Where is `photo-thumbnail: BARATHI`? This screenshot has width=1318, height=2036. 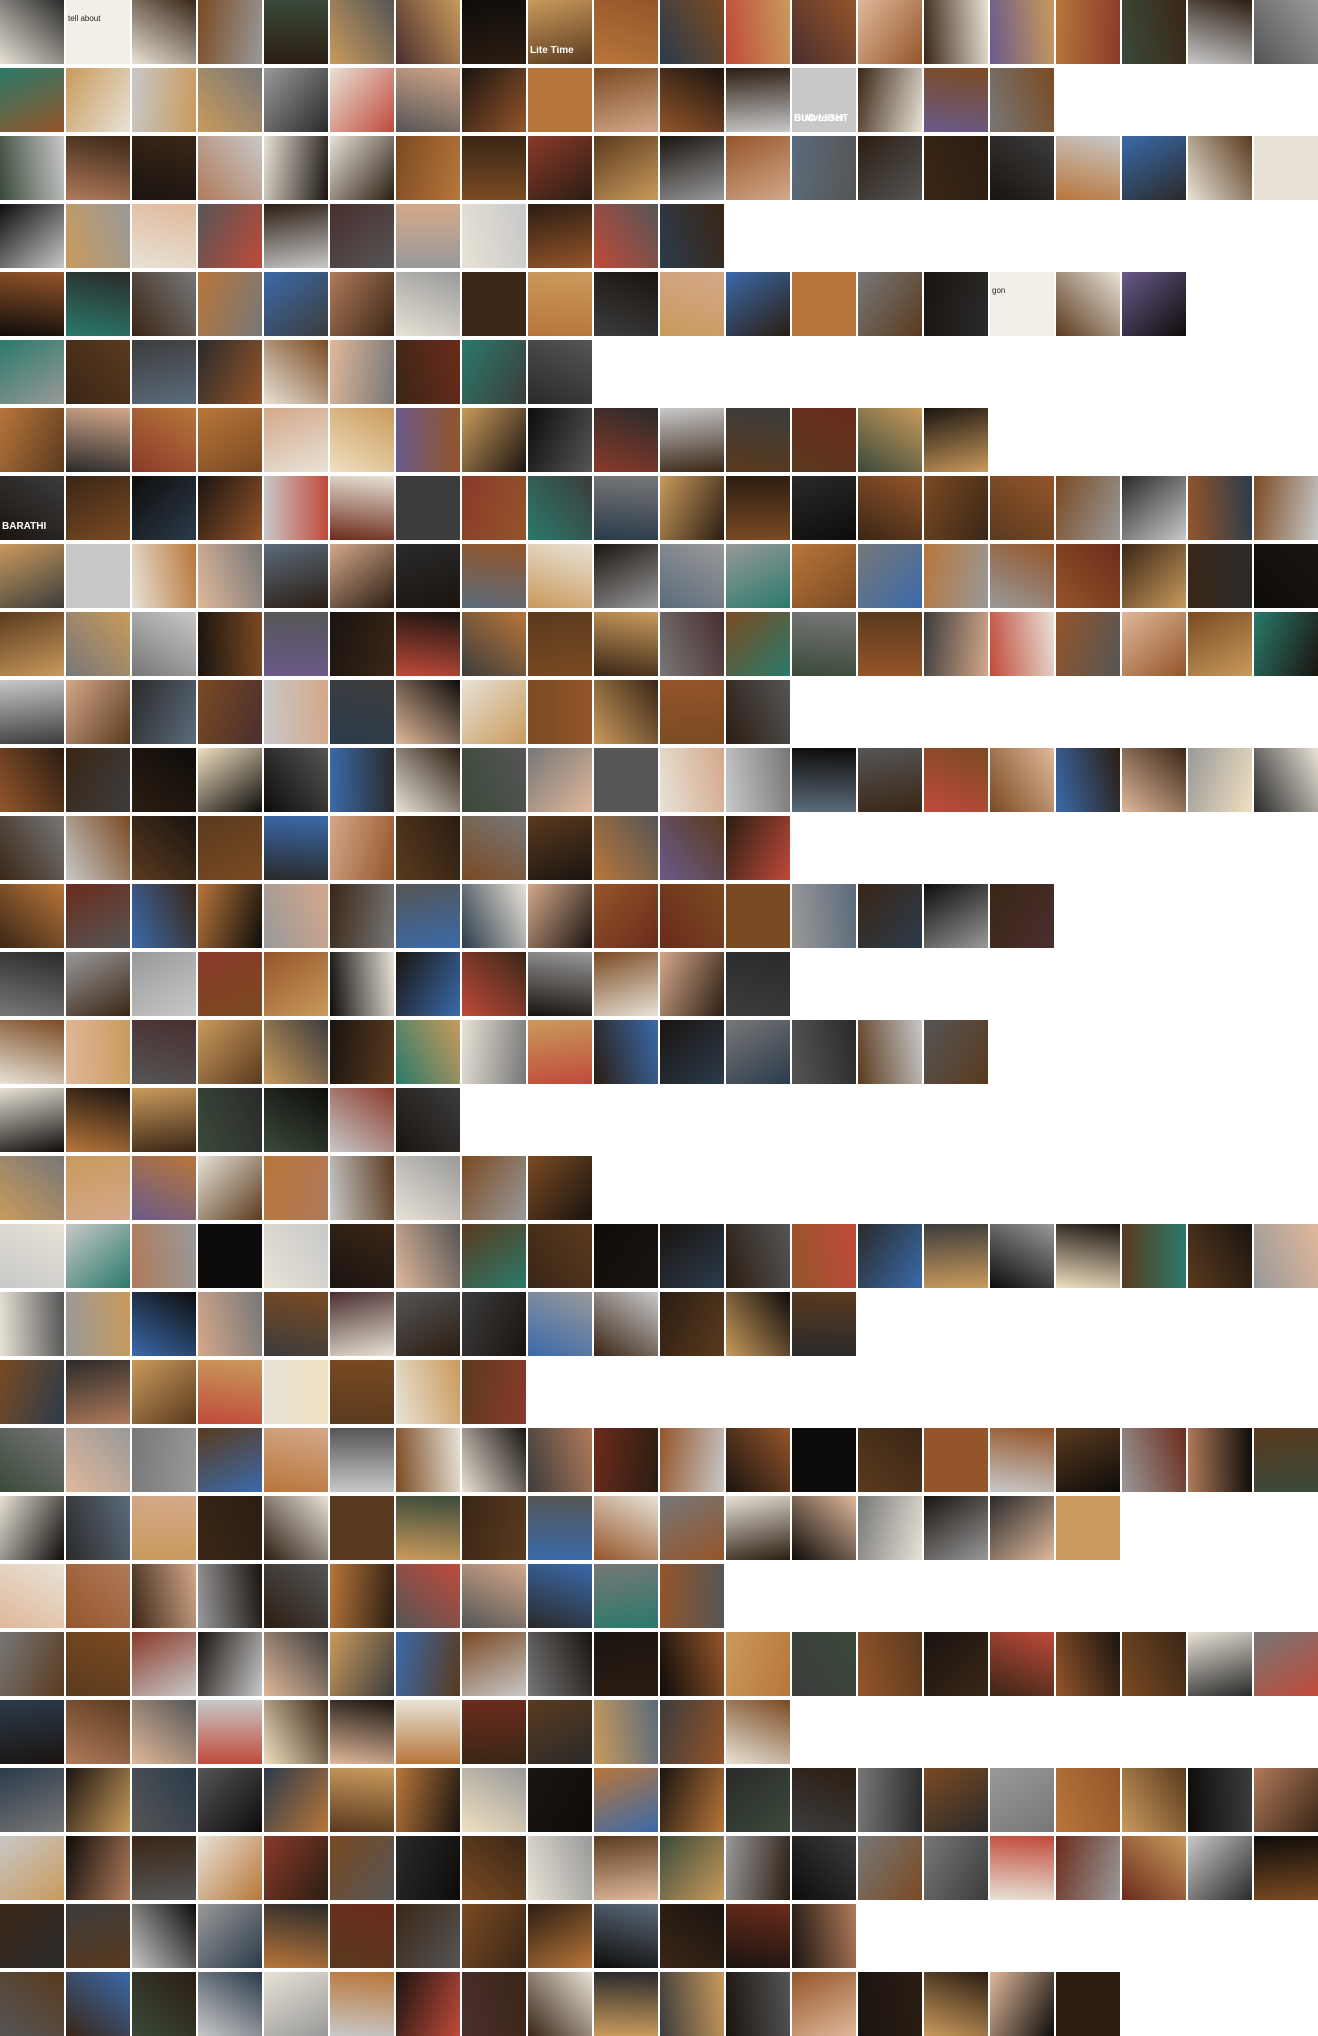
photo-thumbnail: BARATHI is located at coordinates (32, 508).